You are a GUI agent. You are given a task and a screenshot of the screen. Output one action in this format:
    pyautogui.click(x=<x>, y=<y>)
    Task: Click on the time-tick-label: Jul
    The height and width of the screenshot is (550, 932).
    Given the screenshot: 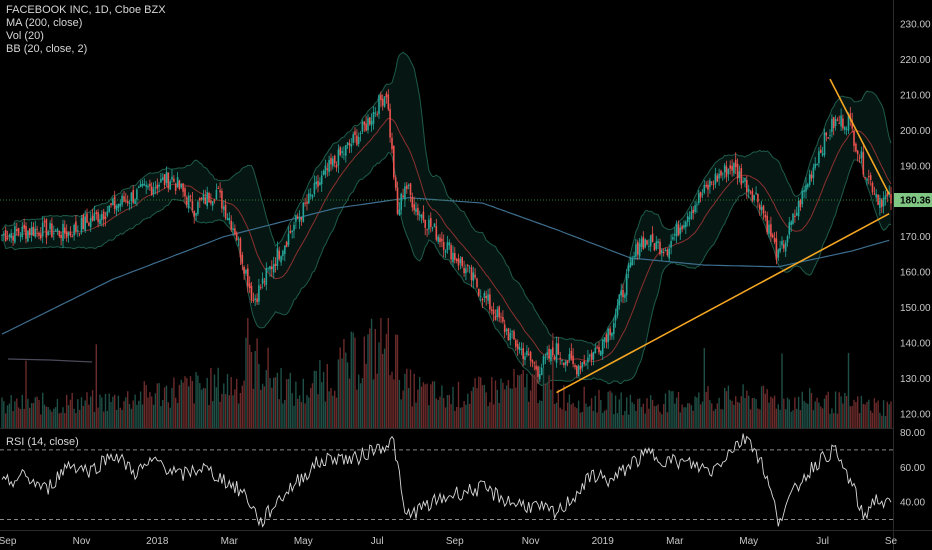 What is the action you would take?
    pyautogui.click(x=822, y=541)
    